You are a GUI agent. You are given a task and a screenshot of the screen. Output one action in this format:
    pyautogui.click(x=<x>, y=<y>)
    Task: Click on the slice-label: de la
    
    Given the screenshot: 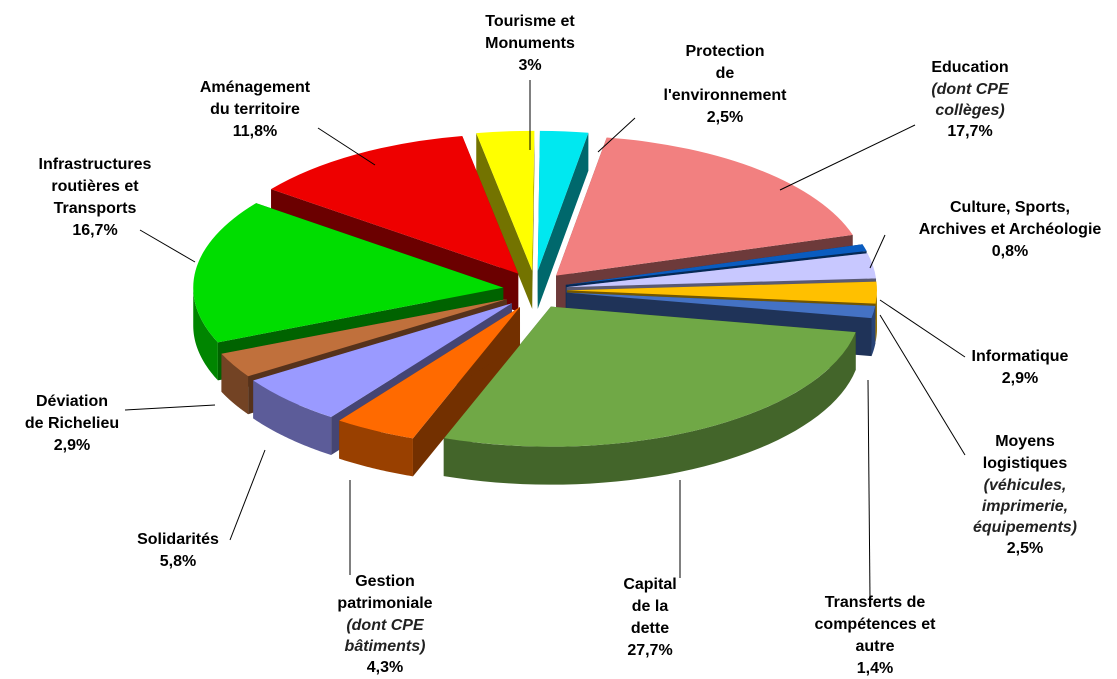 What is the action you would take?
    pyautogui.click(x=650, y=606)
    